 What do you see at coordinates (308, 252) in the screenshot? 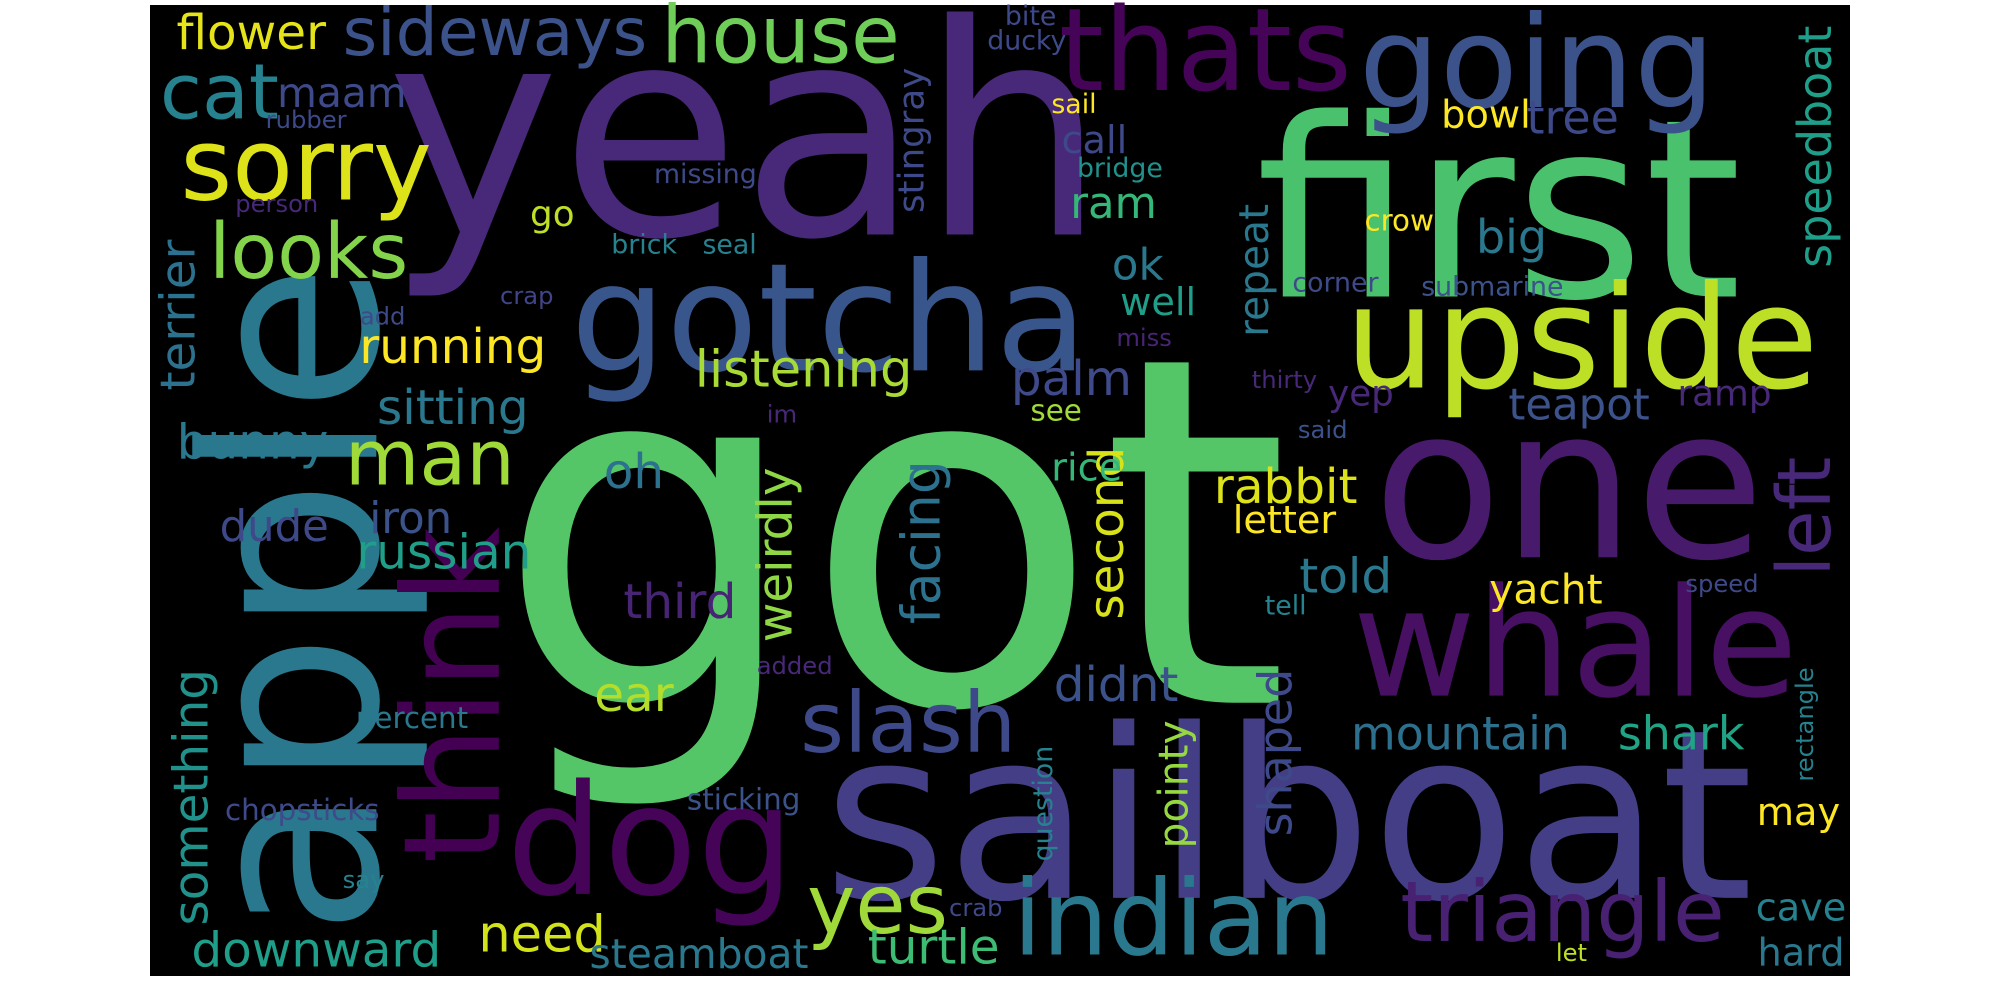
I see `word: looks` at bounding box center [308, 252].